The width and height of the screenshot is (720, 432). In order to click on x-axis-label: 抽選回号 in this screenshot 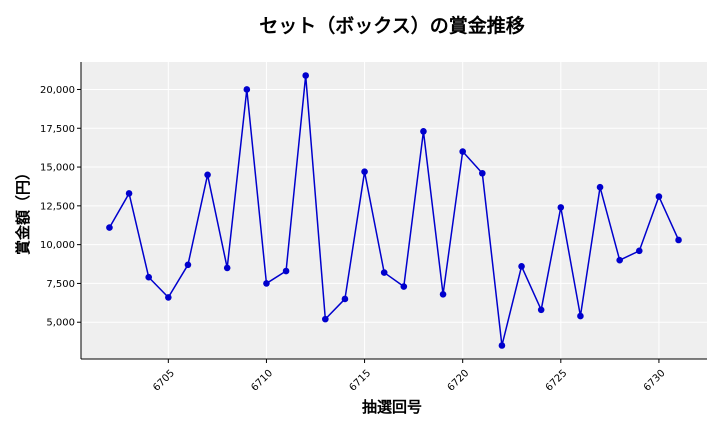, I will do `click(392, 407)`.